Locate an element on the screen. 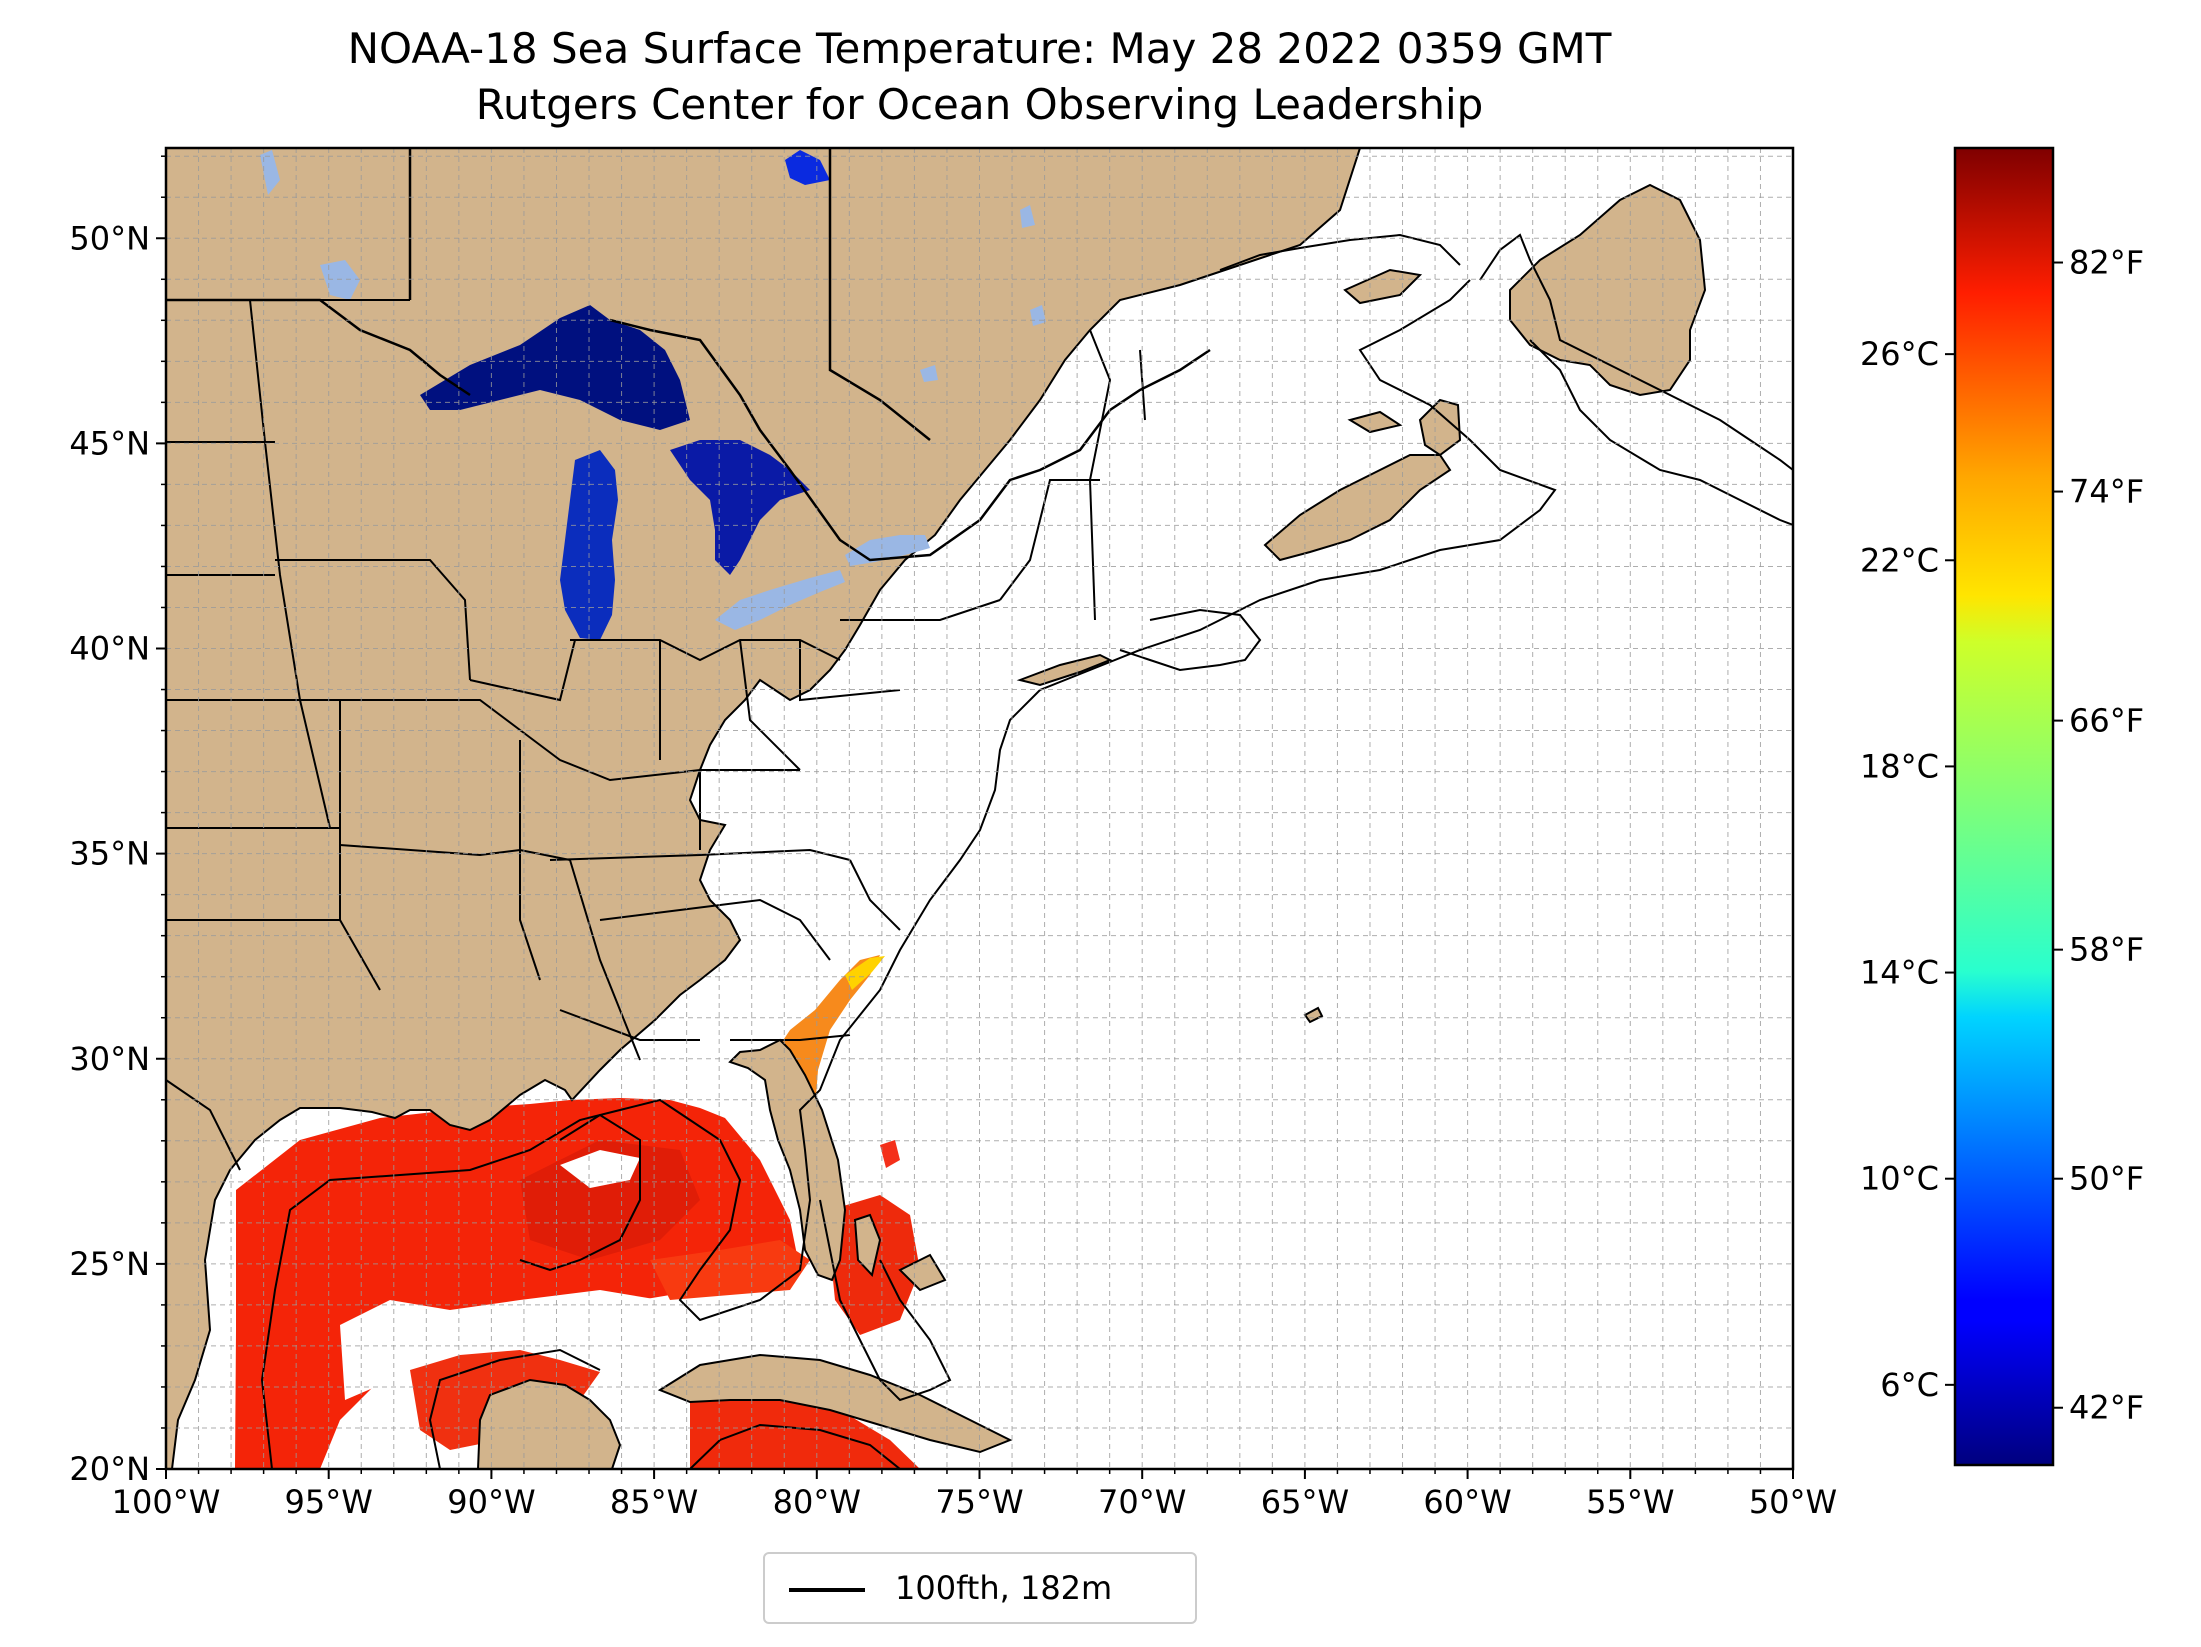  cape-breton is located at coordinates (1440, 427).